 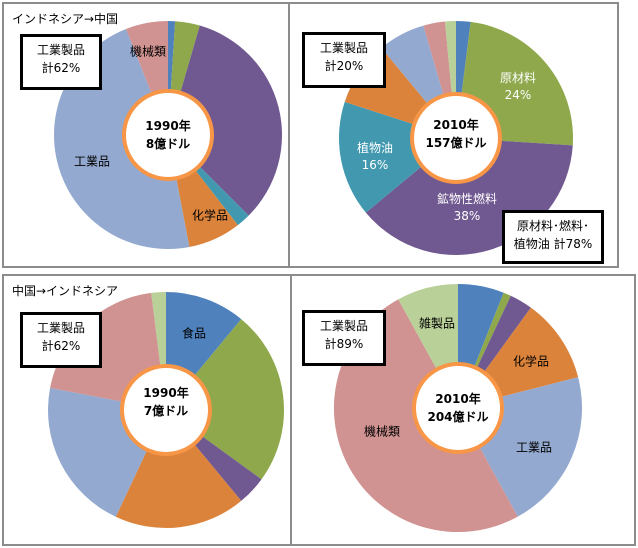 What do you see at coordinates (553, 237) in the screenshot?
I see `summary-box-2b: 原材料･燃料･ 植物油 計78%` at bounding box center [553, 237].